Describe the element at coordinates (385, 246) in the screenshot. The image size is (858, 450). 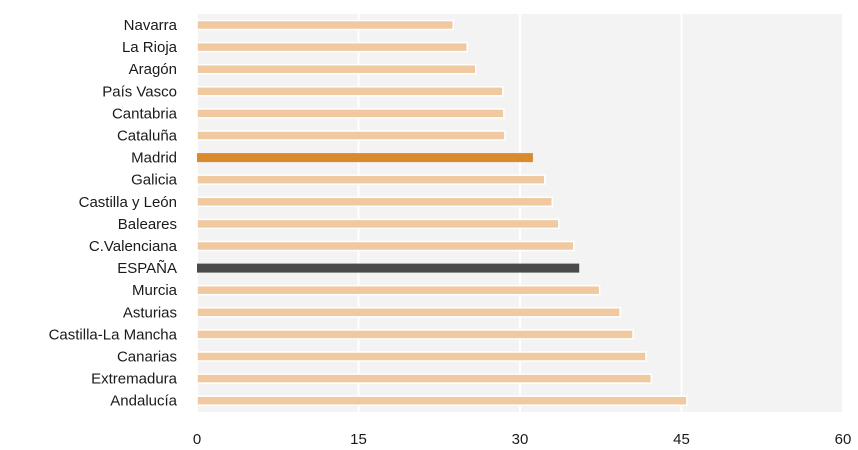
I see `bar-c-valenciana` at that location.